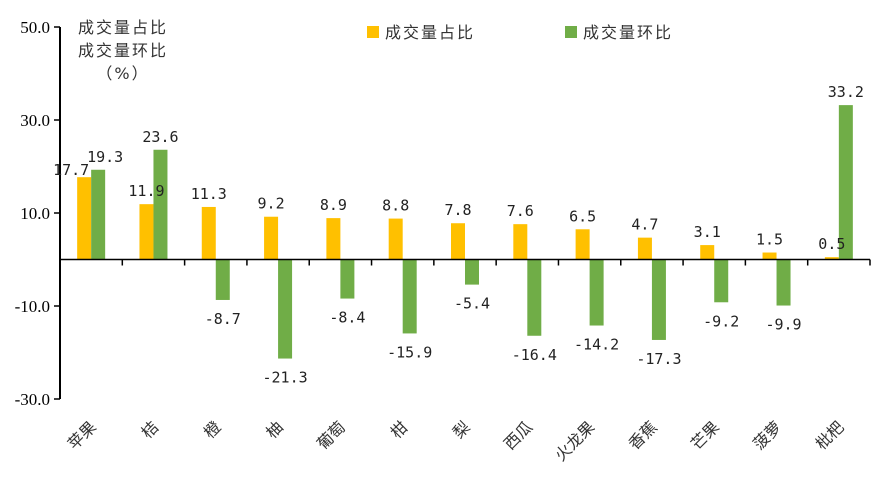  What do you see at coordinates (333, 205) in the screenshot?
I see `data-label-share: 8.9` at bounding box center [333, 205].